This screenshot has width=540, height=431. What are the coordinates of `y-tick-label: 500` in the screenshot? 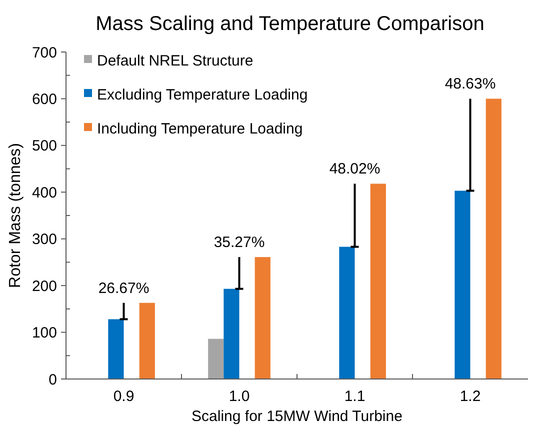 It's located at (44, 146).